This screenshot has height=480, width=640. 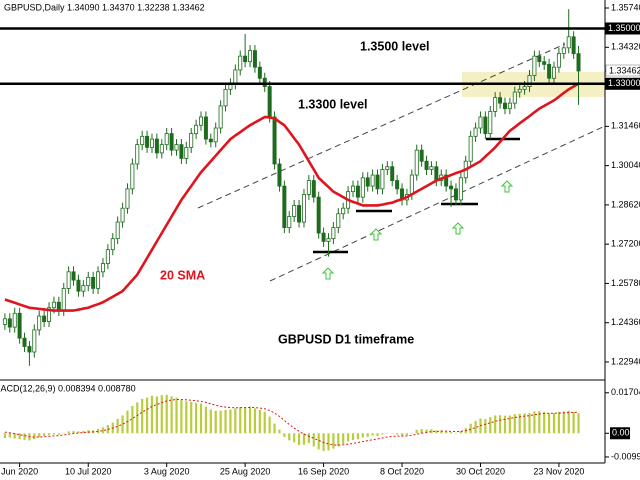 I want to click on arrows, so click(x=417, y=230).